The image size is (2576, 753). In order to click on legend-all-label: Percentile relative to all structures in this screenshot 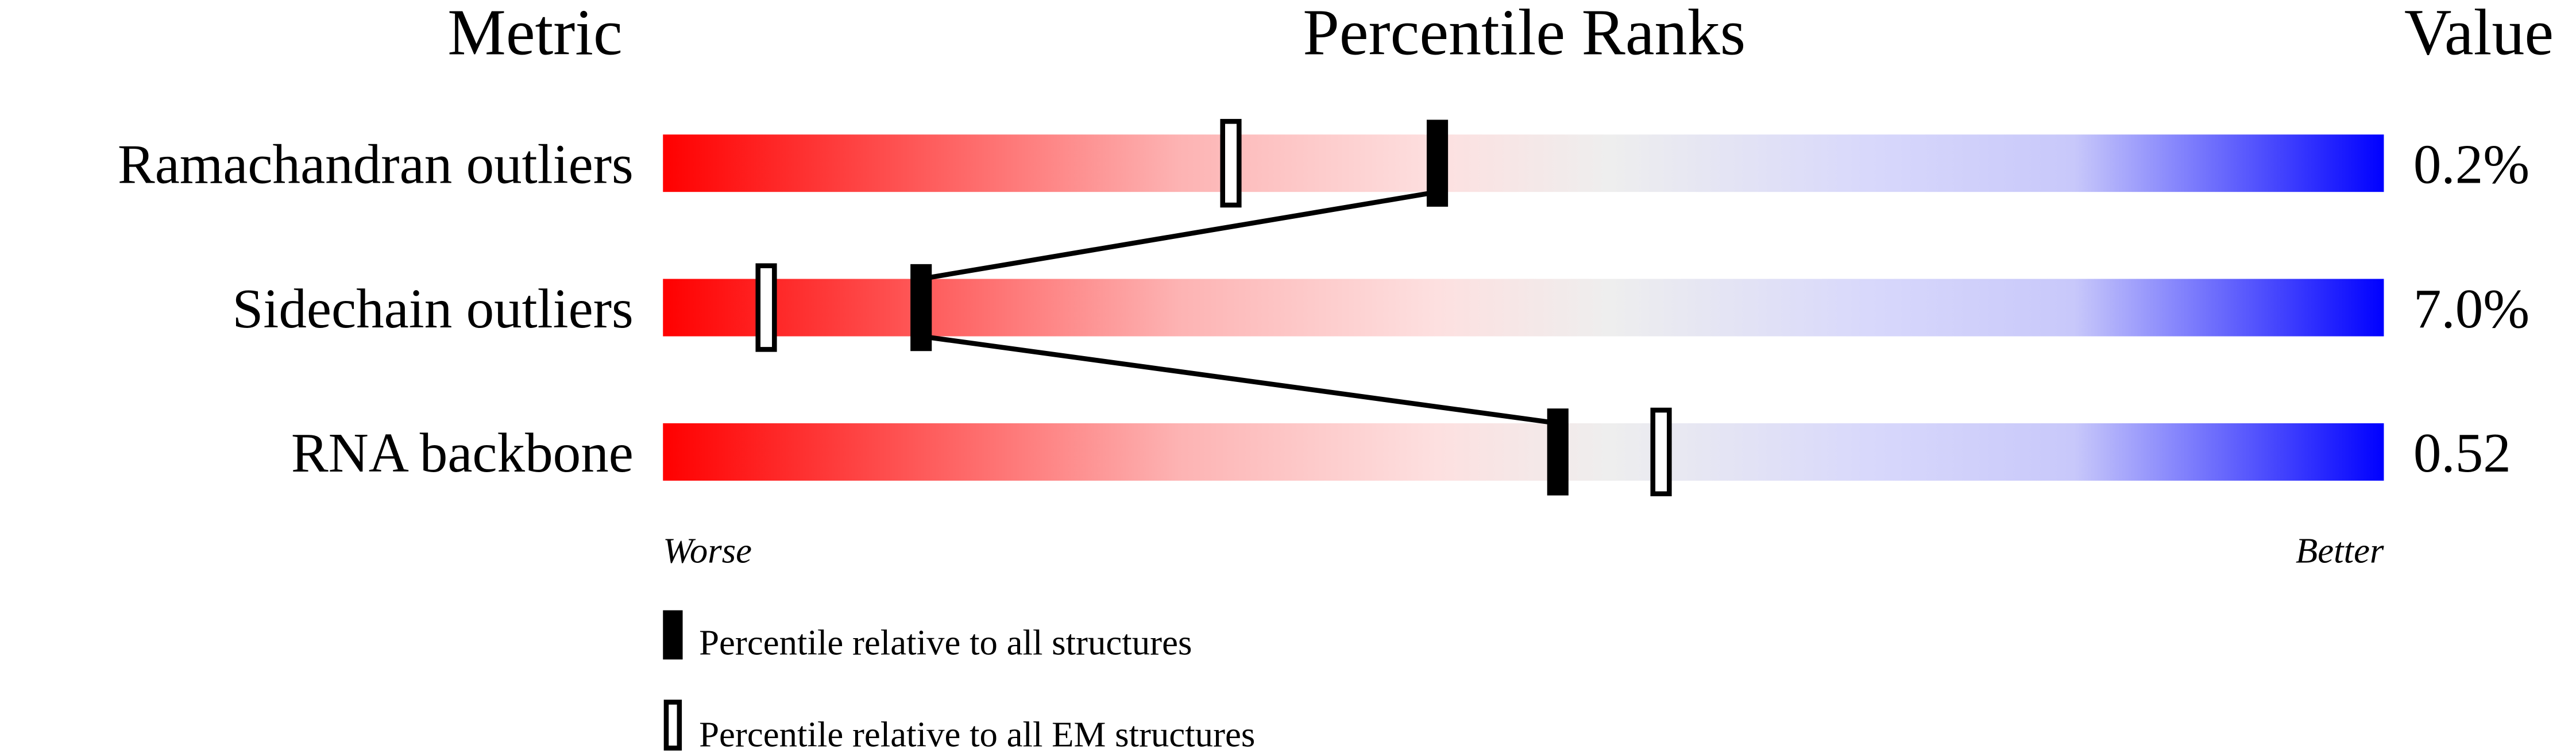, I will do `click(945, 643)`.